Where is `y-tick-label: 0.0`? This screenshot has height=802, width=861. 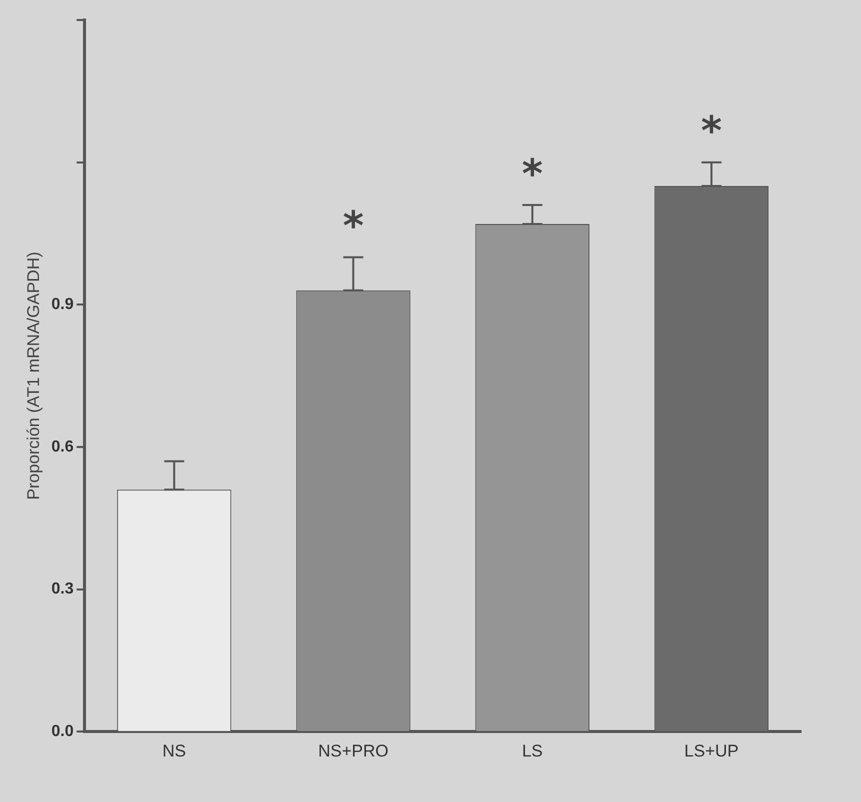
y-tick-label: 0.0 is located at coordinates (62, 731).